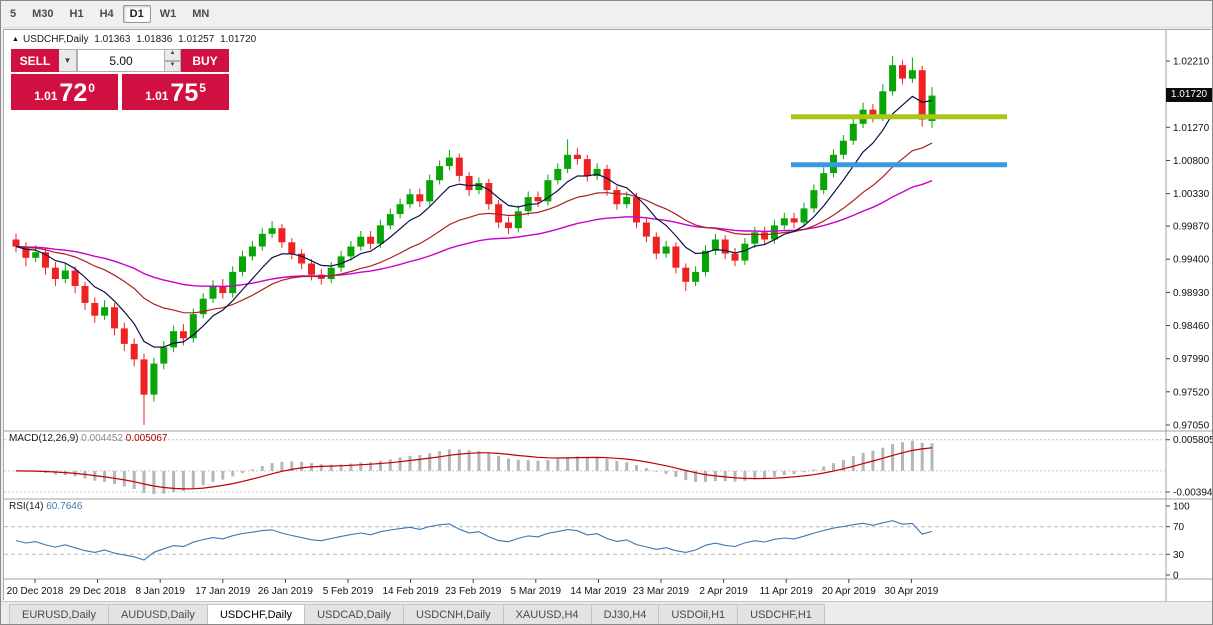 Image resolution: width=1213 pixels, height=625 pixels. I want to click on macd-label: MACD(12,26,9) 0.004452 0.005067, so click(88, 438).